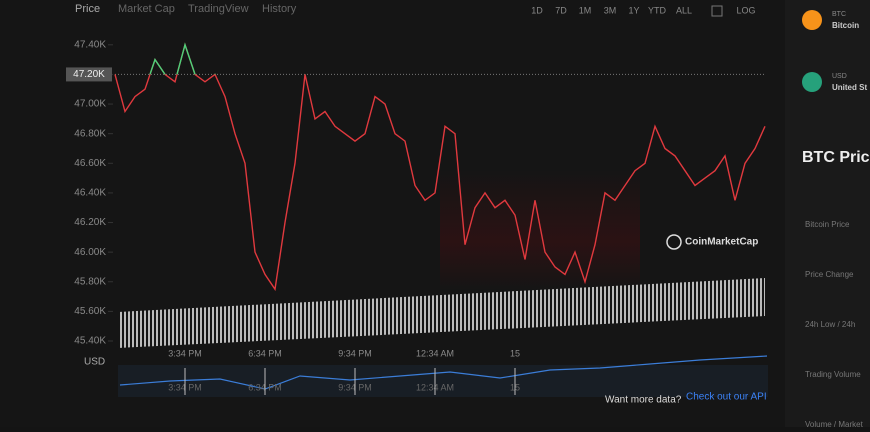 Image resolution: width=870 pixels, height=432 pixels. What do you see at coordinates (643, 11) in the screenshot?
I see `range-buttons: 1D 7D 1M 3M 1Y YTD ALL LOG` at bounding box center [643, 11].